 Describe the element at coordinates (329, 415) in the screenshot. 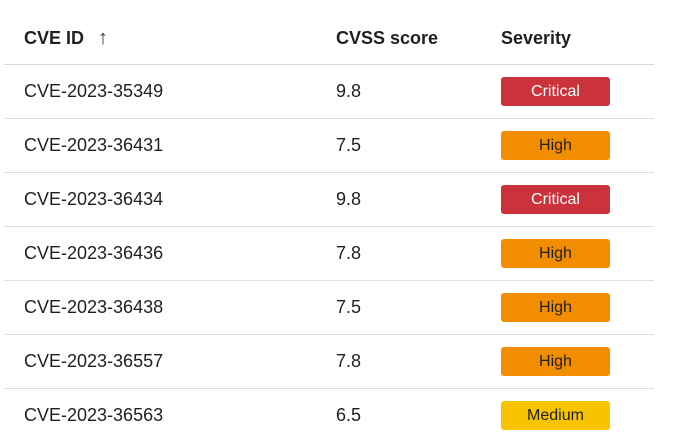

I see `table-row: CVE-2023-36563 6.5 Medium` at that location.